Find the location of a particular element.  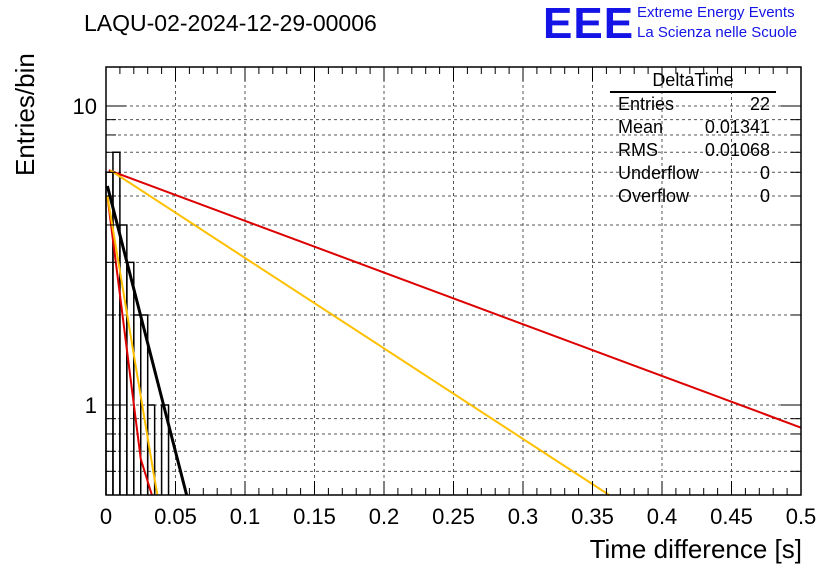

x-axis-label: Time difference [s] is located at coordinates (696, 549).